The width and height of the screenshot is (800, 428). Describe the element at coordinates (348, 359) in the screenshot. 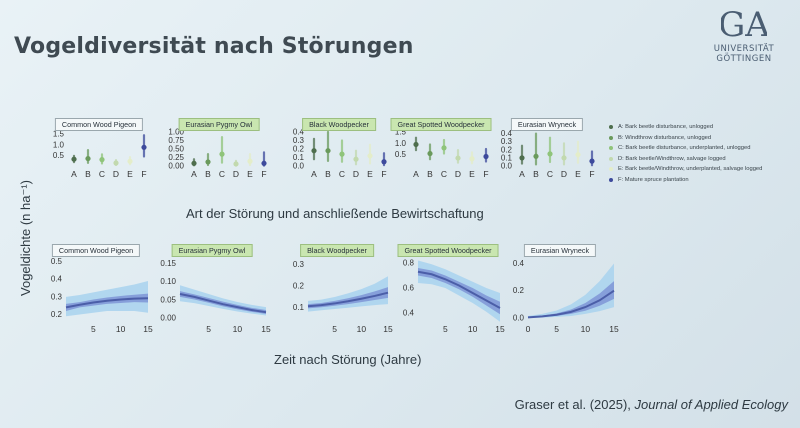

I see `x-axis-title-bottom: Zeit nach Störung (Jahre)` at that location.